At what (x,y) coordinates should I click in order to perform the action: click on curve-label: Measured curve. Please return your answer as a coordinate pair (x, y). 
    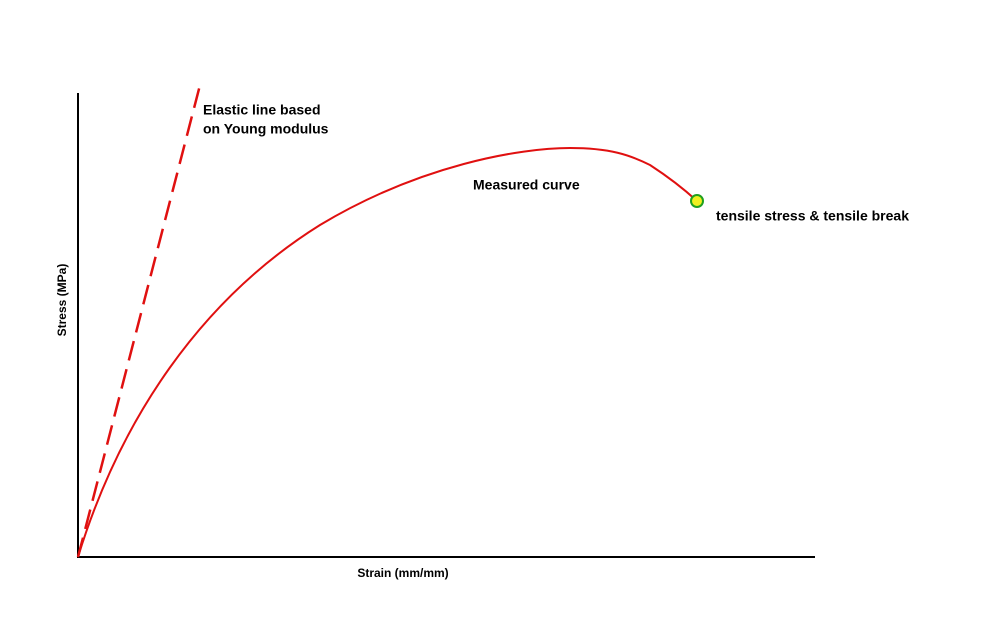
    Looking at the image, I should click on (526, 185).